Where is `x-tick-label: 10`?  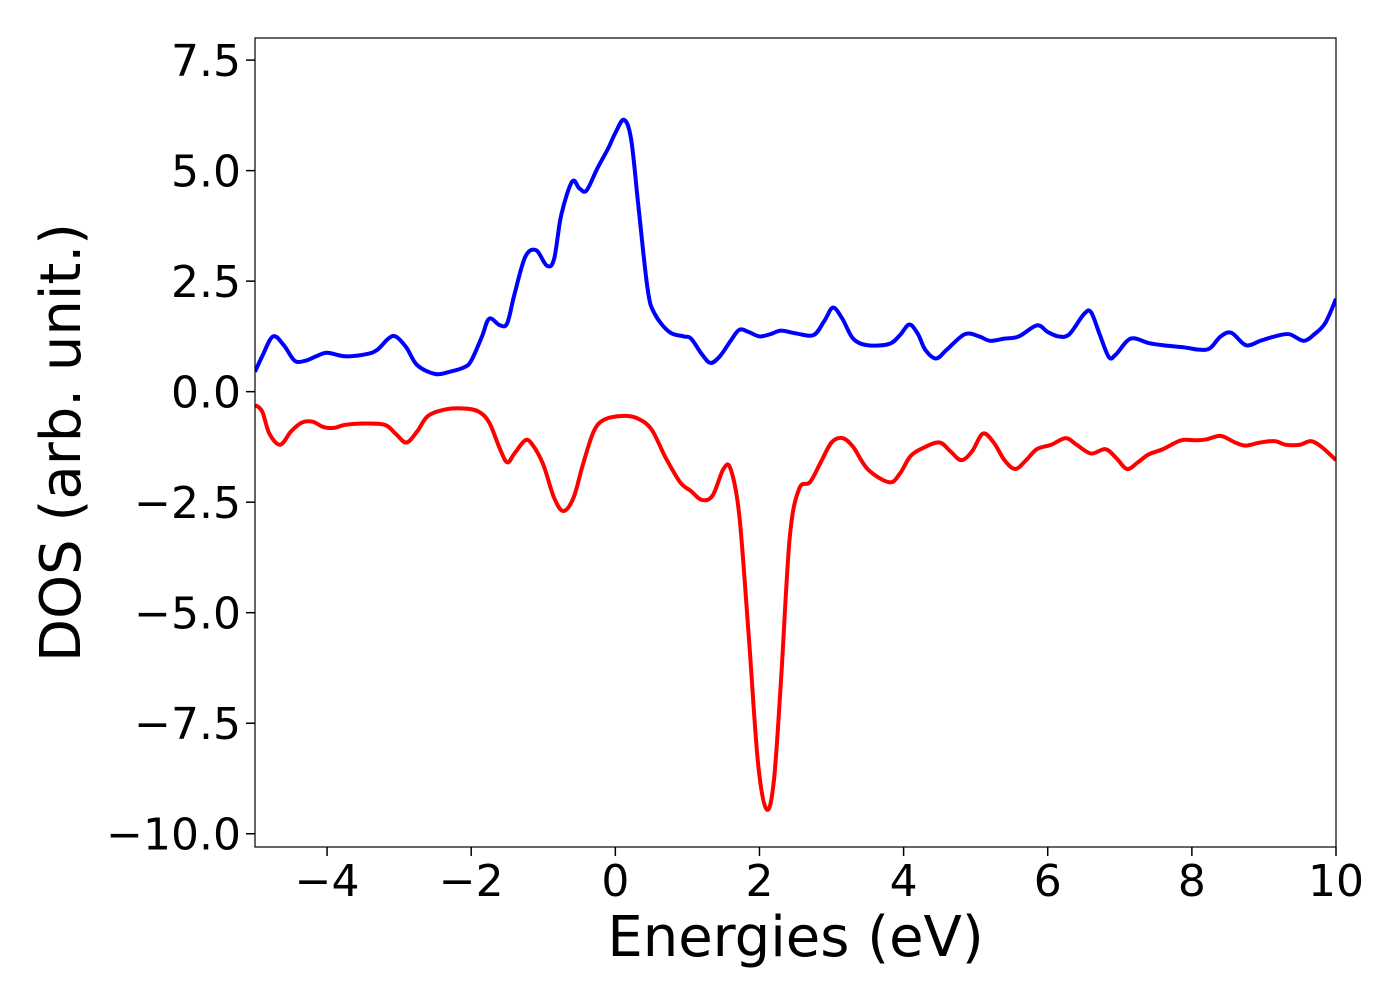
x-tick-label: 10 is located at coordinates (1336, 881).